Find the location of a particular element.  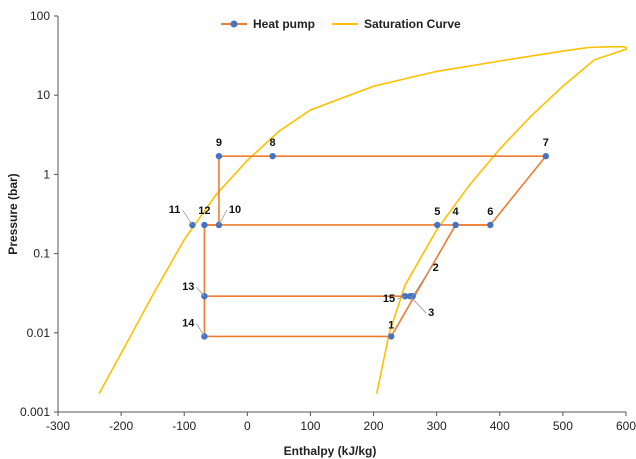

x-axis-title: Enthalpy (kJ/kg) is located at coordinates (330, 451).